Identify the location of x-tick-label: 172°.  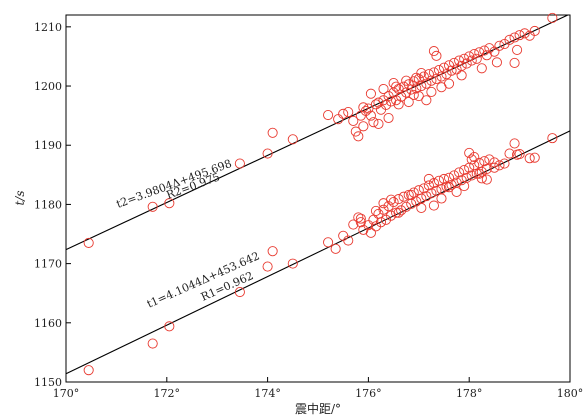
(167, 393).